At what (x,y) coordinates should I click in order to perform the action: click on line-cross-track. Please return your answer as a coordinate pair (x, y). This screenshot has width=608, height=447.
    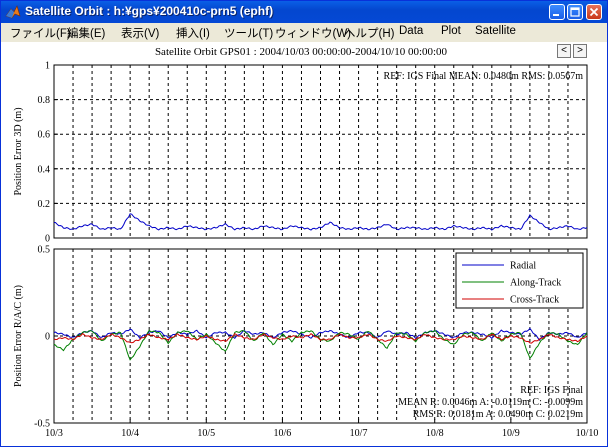
    Looking at the image, I should click on (320, 338).